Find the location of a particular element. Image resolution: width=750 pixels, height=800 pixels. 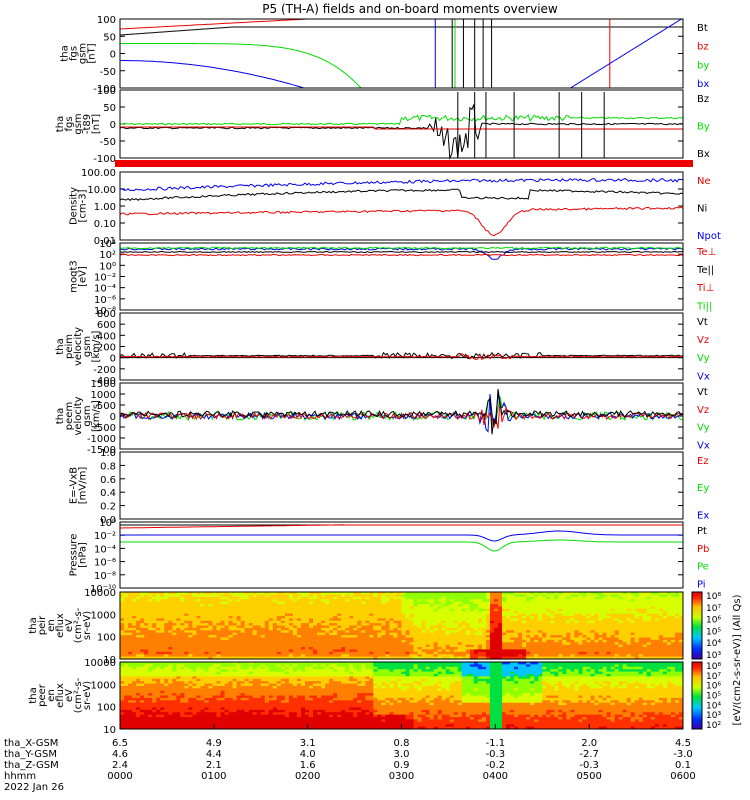

y-tick-label: -1000 is located at coordinates (101, 439).